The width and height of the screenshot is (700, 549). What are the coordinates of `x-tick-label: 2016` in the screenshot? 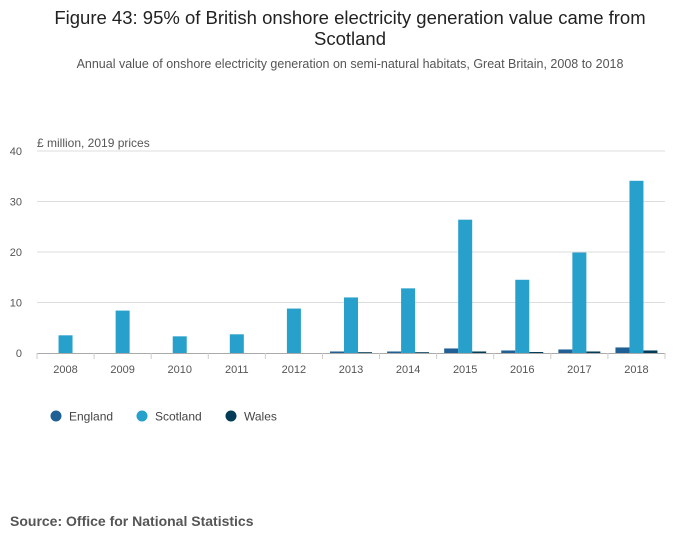 It's located at (522, 370).